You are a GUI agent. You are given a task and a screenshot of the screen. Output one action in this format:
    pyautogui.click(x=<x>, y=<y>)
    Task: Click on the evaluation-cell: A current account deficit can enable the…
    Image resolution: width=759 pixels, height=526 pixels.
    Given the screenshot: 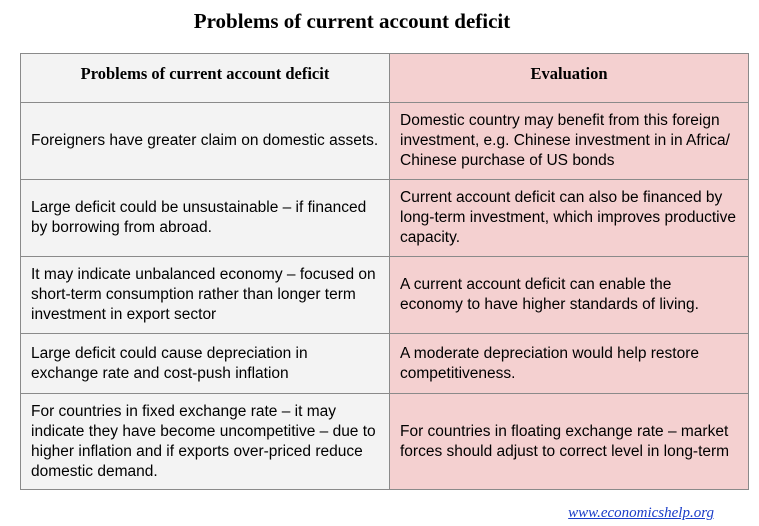 What is the action you would take?
    pyautogui.click(x=569, y=295)
    